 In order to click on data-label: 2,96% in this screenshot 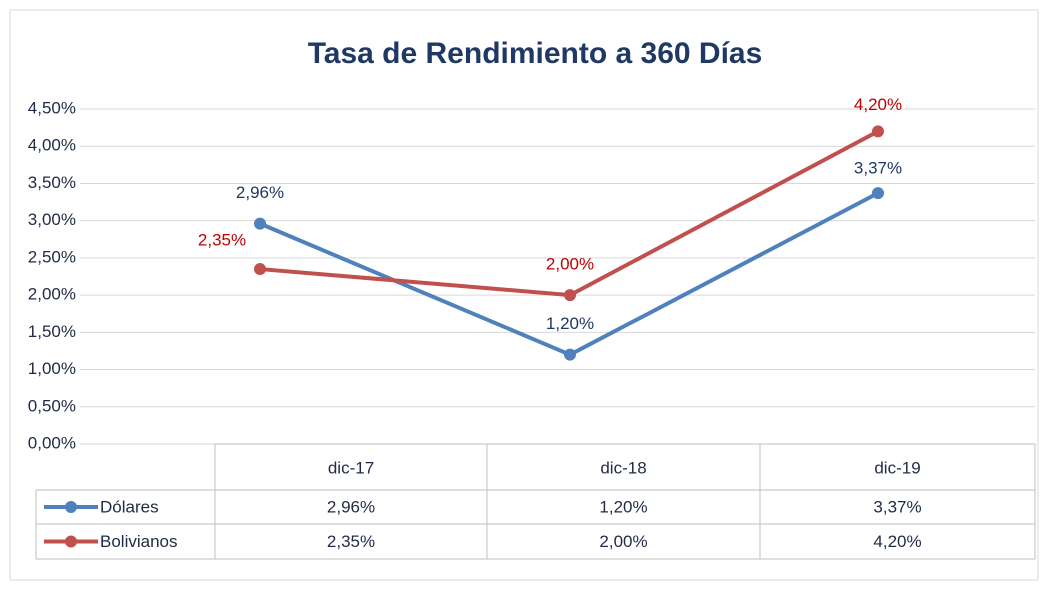, I will do `click(260, 192)`.